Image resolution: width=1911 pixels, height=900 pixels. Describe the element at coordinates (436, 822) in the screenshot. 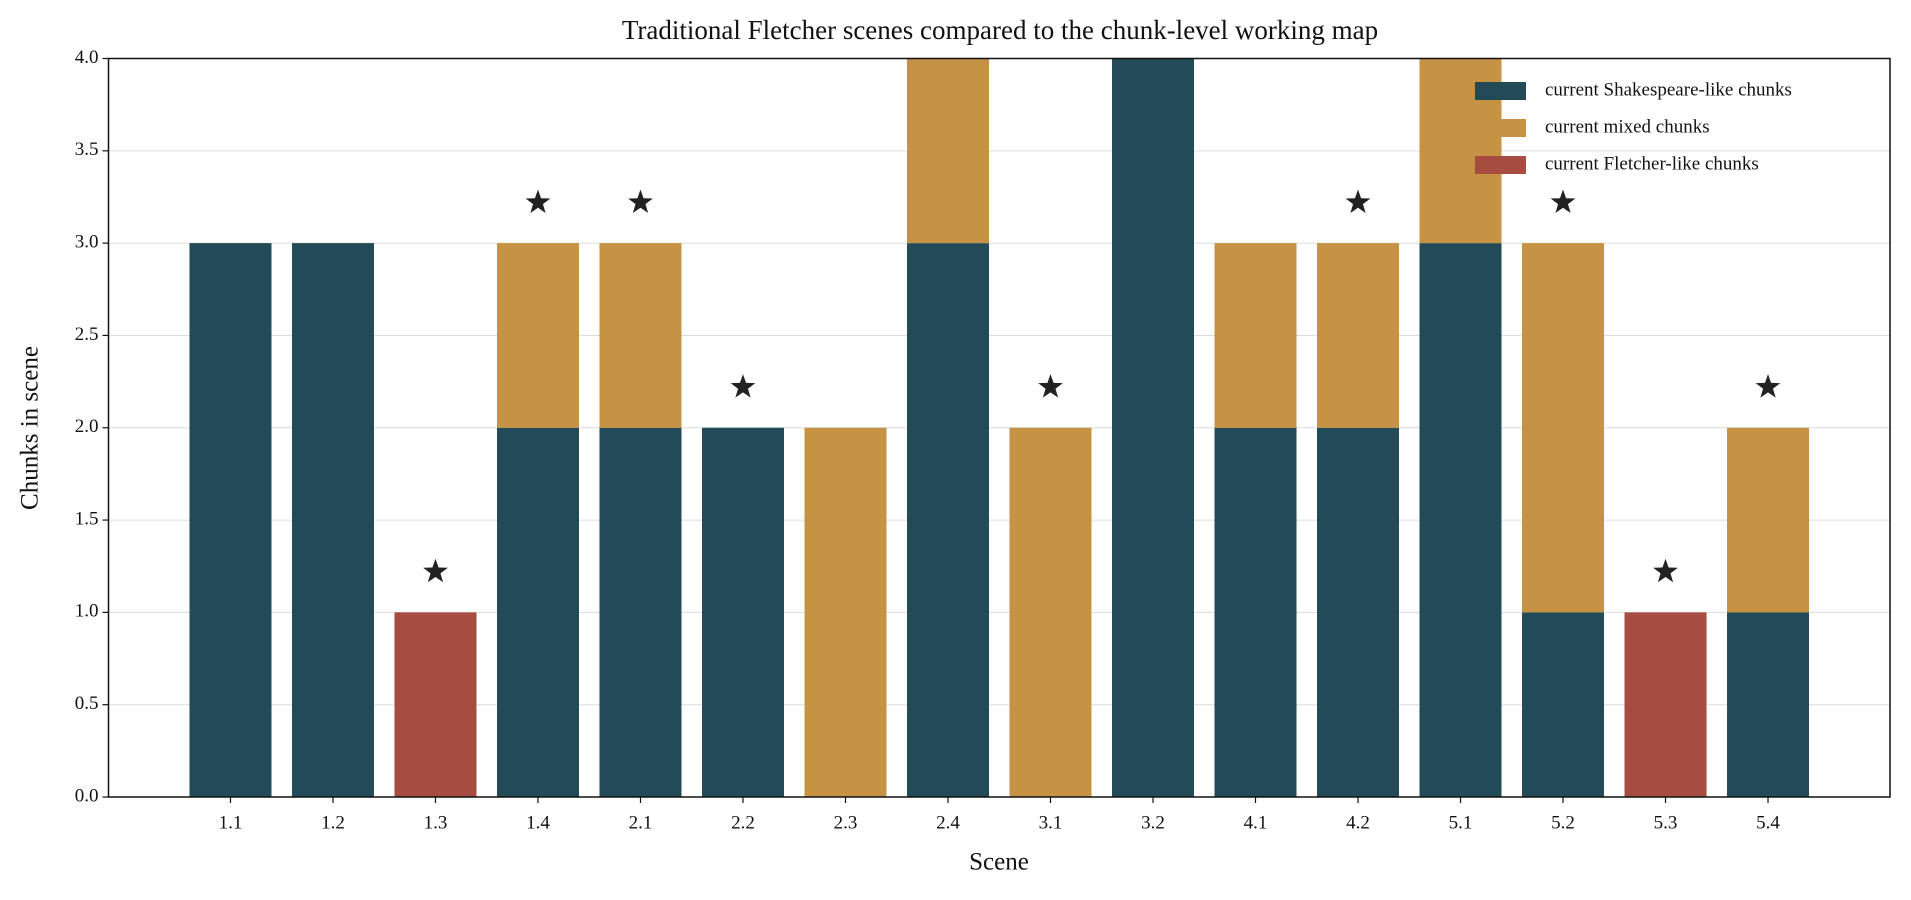

I see `x-tick-label: 1.3` at that location.